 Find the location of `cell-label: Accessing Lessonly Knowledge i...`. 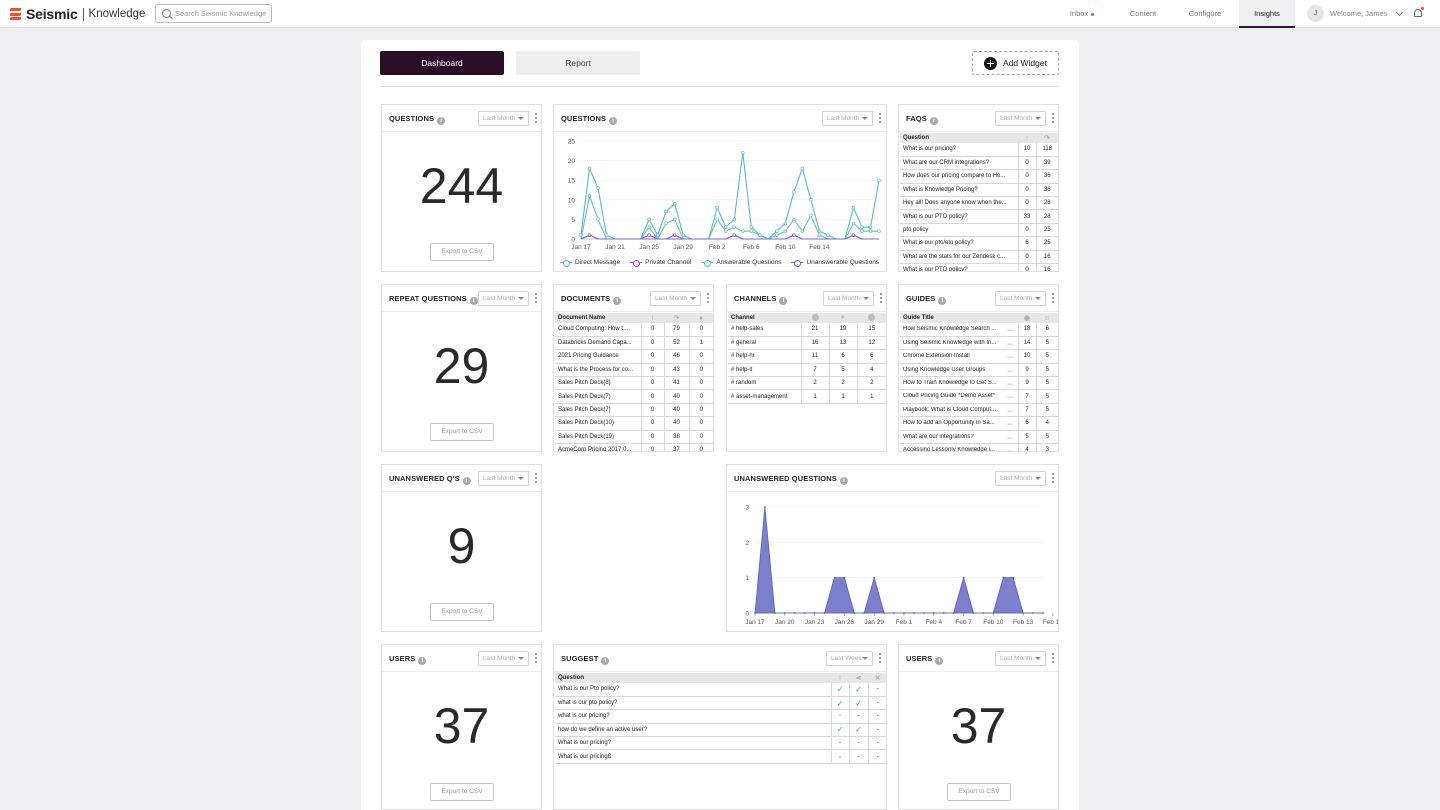

cell-label: Accessing Lessonly Knowledge i... is located at coordinates (959, 447).